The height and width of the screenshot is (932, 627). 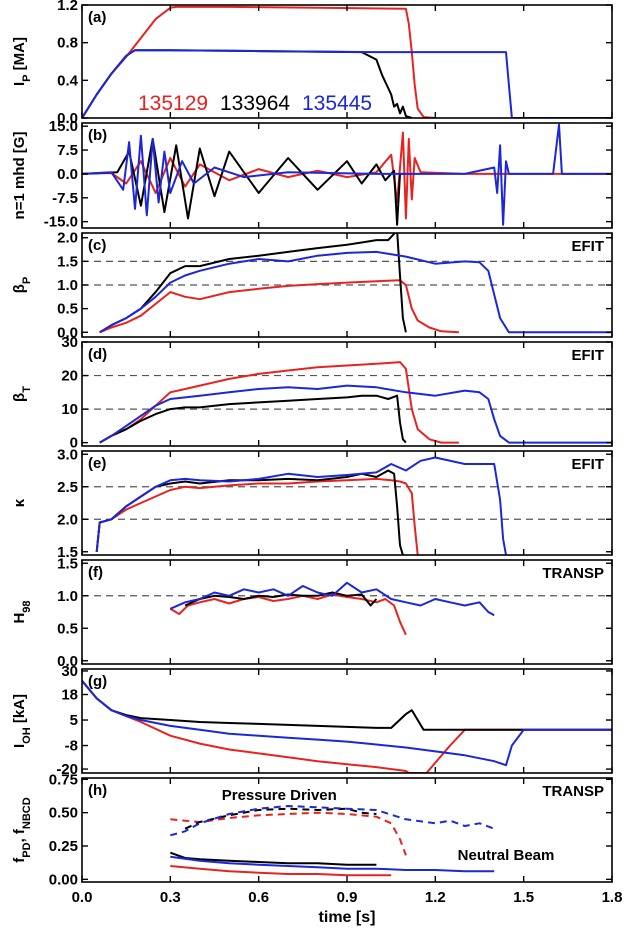 What do you see at coordinates (22, 61) in the screenshot?
I see `y-axis-label: IP [MA]` at bounding box center [22, 61].